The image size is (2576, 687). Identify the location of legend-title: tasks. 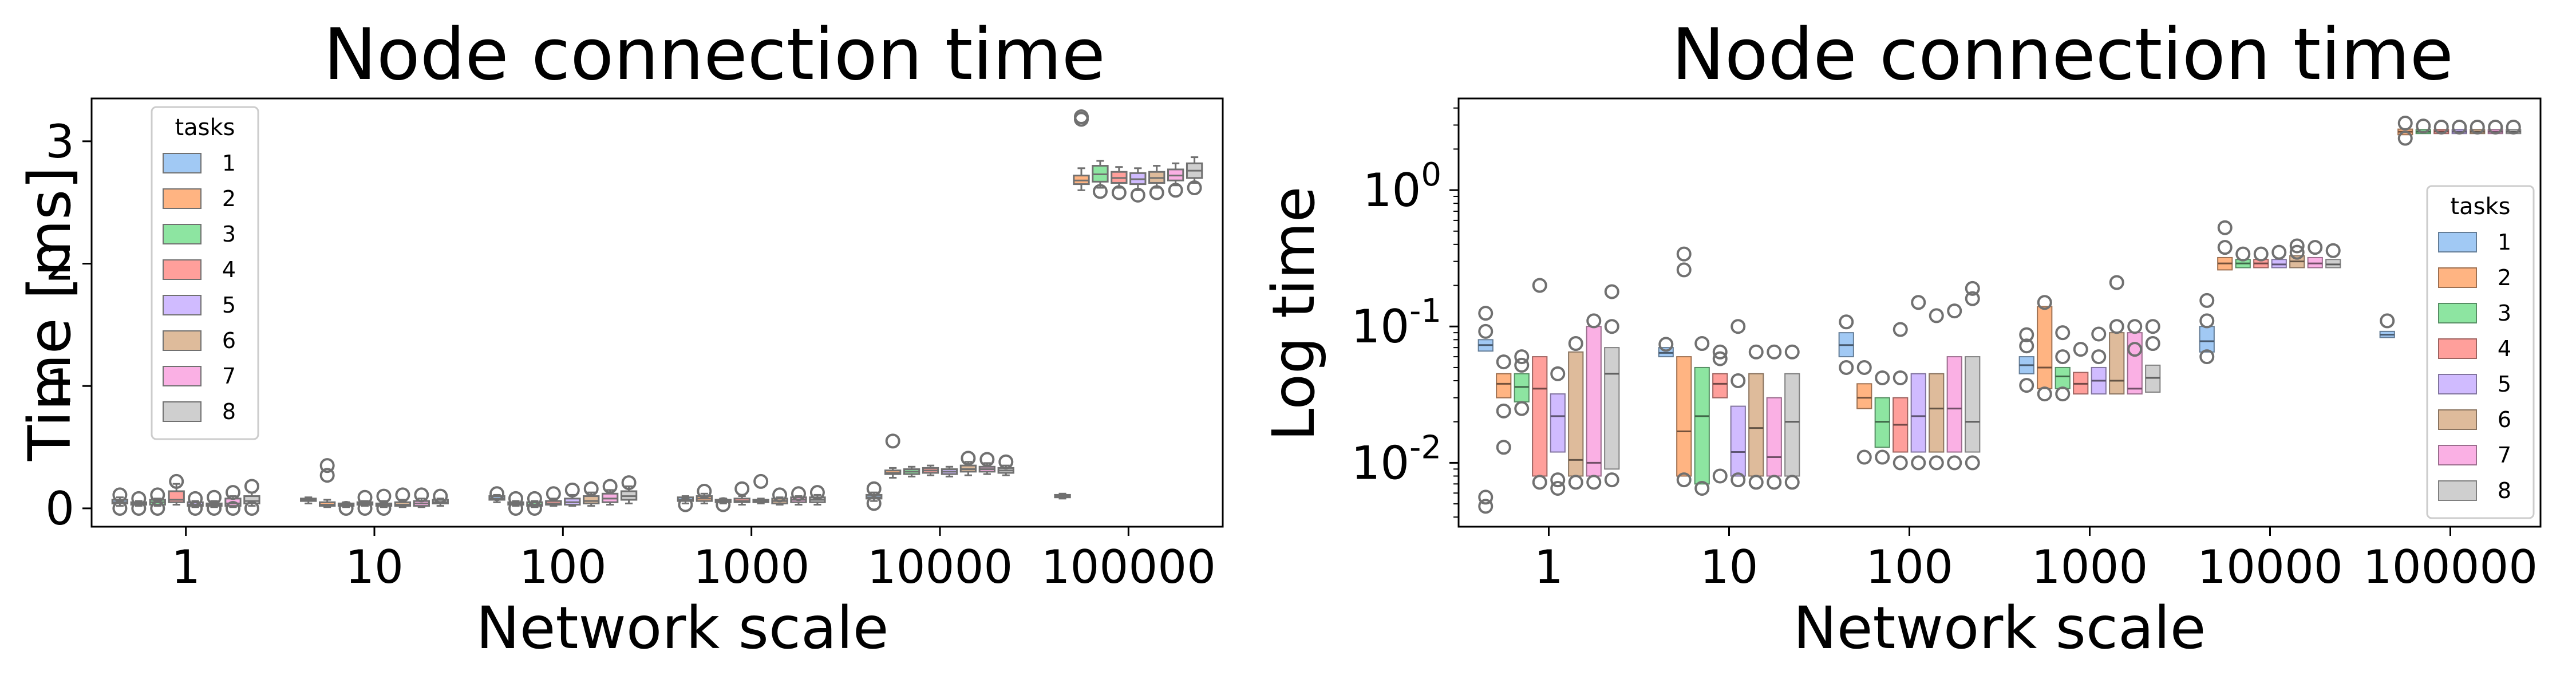
(205, 128).